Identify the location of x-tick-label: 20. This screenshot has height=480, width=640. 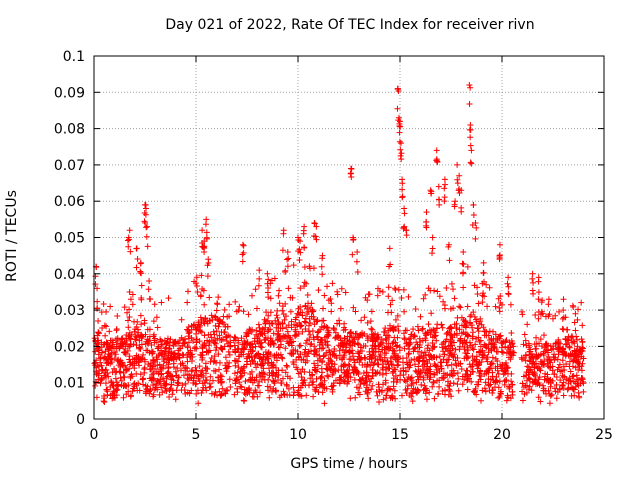
(502, 435).